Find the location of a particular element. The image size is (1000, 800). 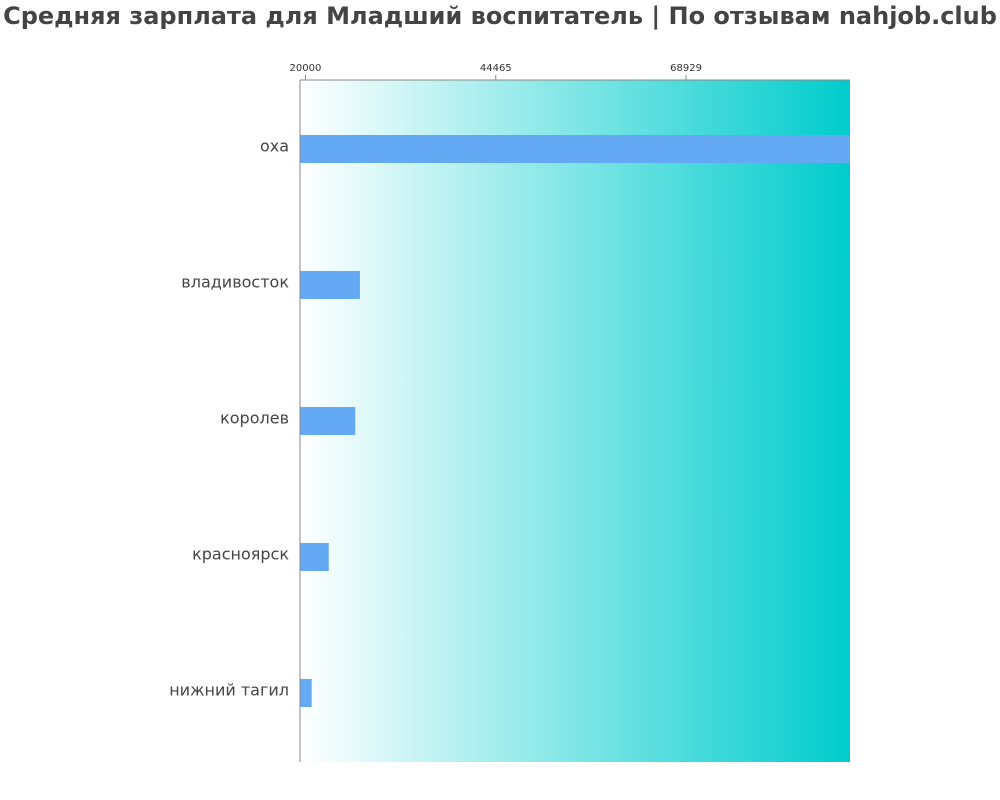

category-label-2: королев is located at coordinates (254, 418).